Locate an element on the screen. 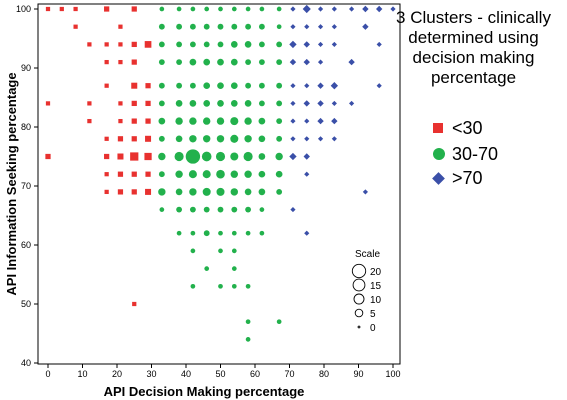 This screenshot has width=567, height=400. x-tick-label: 90 is located at coordinates (358, 374).